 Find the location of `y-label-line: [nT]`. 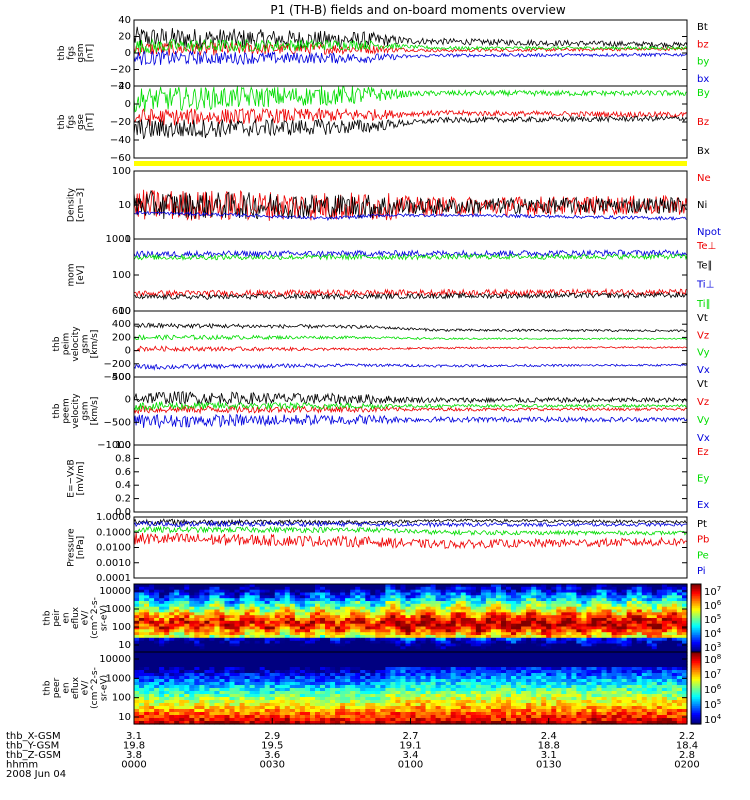

y-label-line: [nT] is located at coordinates (90, 53).